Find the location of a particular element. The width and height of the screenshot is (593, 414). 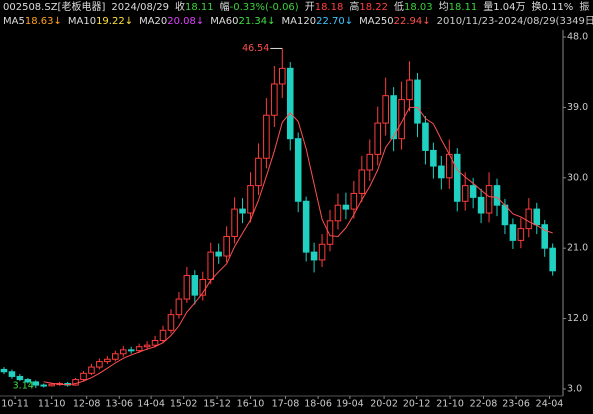

quote-label: 均 is located at coordinates (443, 7).